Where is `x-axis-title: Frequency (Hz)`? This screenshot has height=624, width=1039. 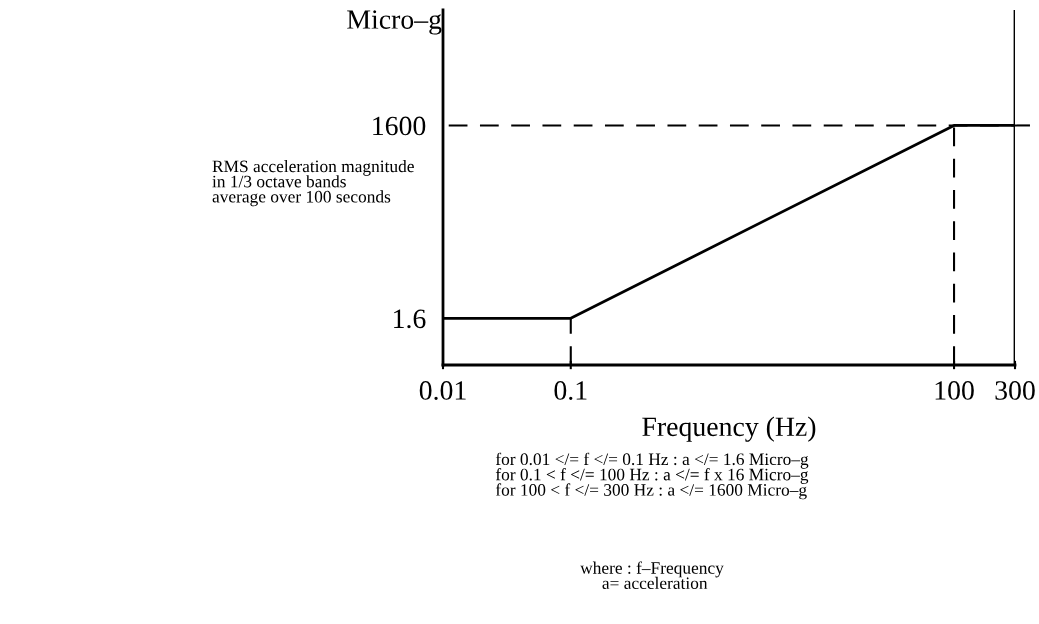 x-axis-title: Frequency (Hz) is located at coordinates (729, 429).